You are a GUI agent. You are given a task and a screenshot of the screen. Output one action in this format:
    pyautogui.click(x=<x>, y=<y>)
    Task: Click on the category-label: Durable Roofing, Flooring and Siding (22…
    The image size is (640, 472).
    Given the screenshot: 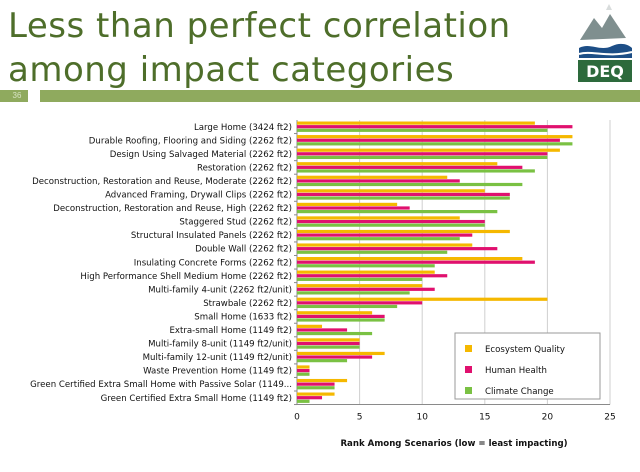 What is the action you would take?
    pyautogui.click(x=190, y=141)
    